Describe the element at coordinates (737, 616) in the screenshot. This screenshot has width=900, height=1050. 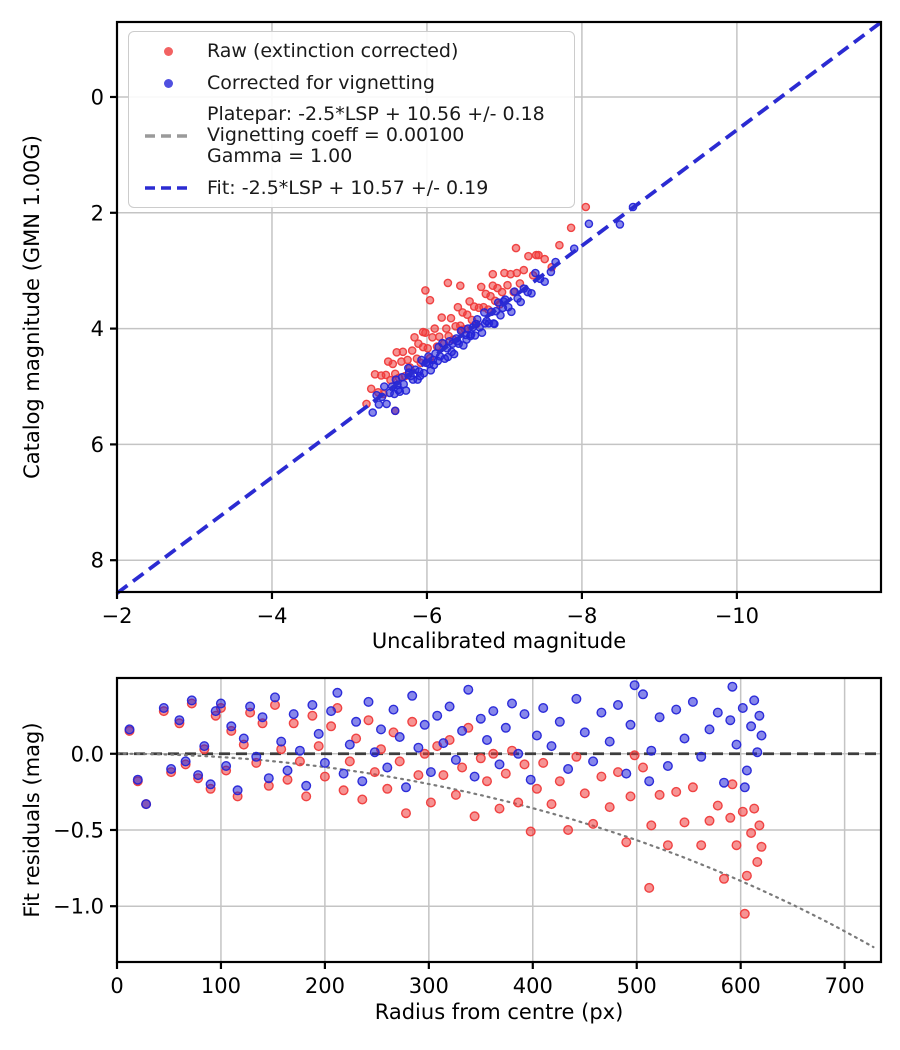
I see `svg-text: −10` at that location.